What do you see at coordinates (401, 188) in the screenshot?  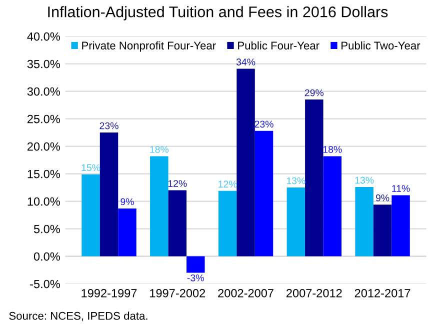 I see `data-label: 11%` at bounding box center [401, 188].